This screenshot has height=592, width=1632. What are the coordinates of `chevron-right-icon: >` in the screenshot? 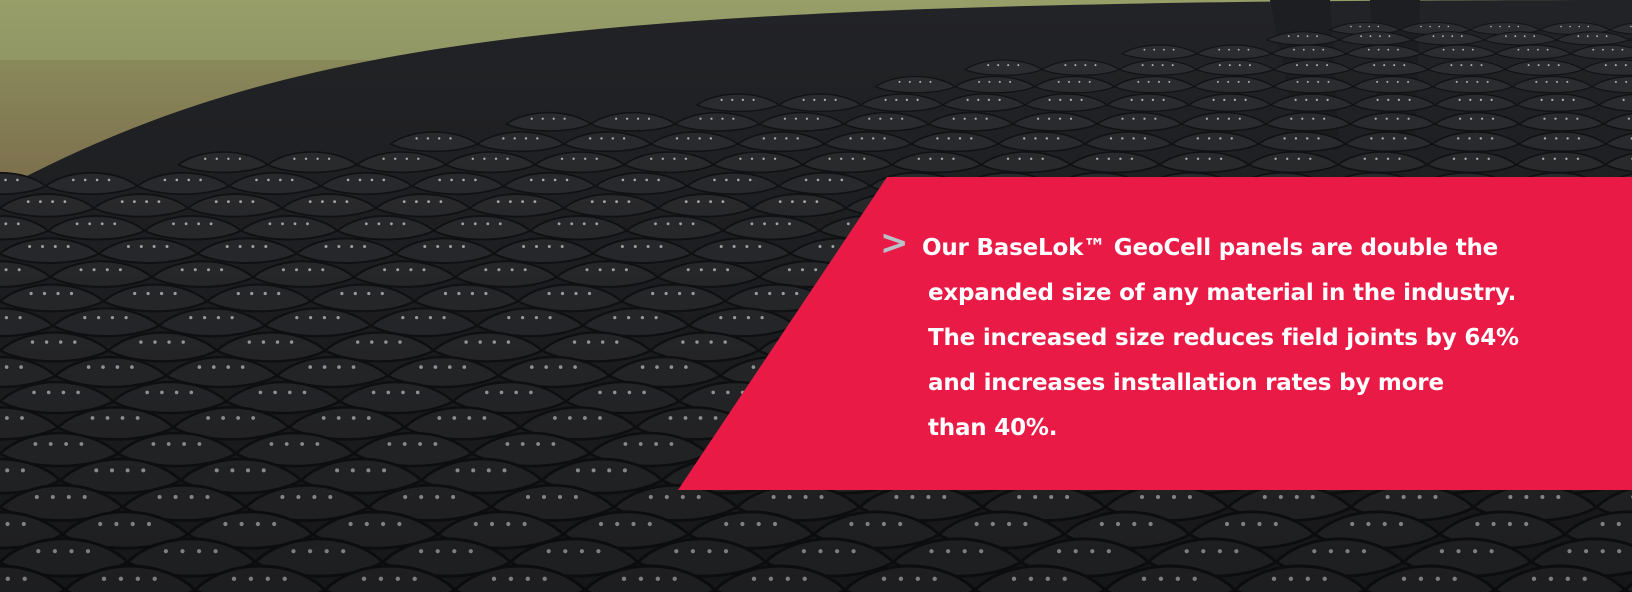 It's located at (894, 243).